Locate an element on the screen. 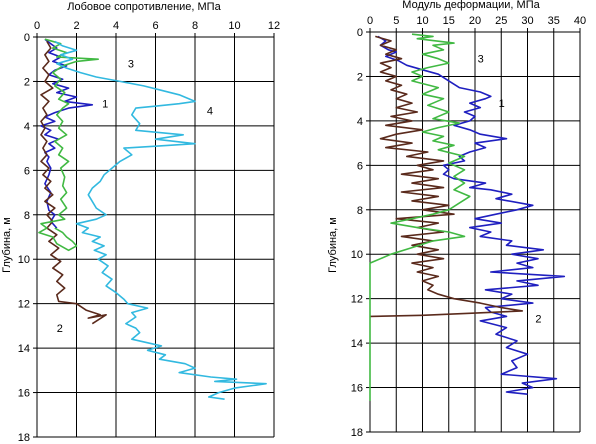 Image resolution: width=596 pixels, height=444 pixels. x-tick-label: 25 is located at coordinates (501, 21).